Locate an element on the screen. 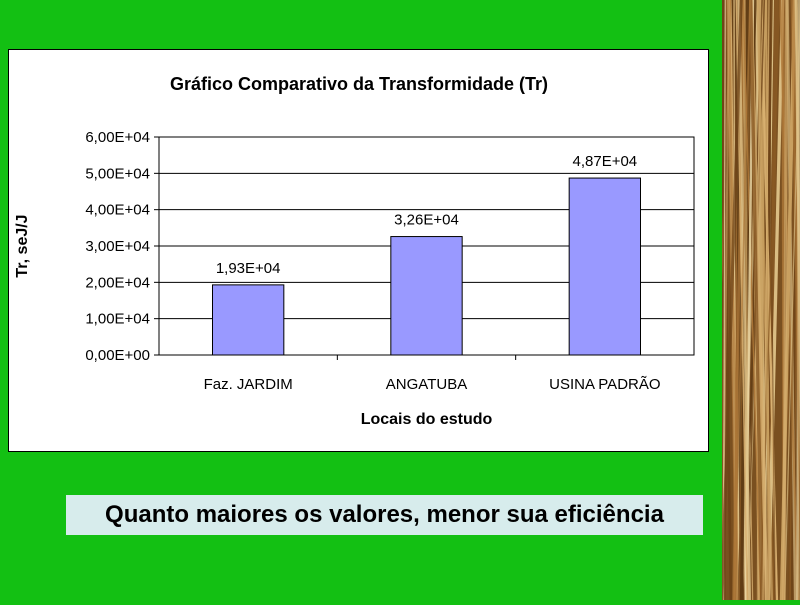 The width and height of the screenshot is (800, 605). y-tick-label: 4,00E+04 is located at coordinates (117, 210).